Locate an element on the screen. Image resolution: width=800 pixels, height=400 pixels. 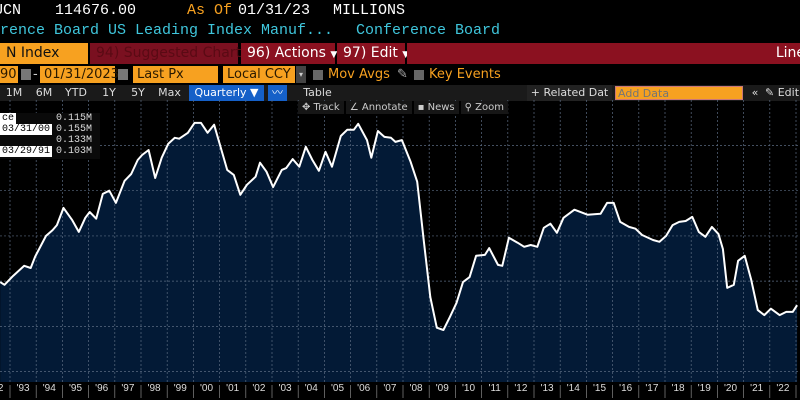
as-of-label: As Of is located at coordinates (210, 10).